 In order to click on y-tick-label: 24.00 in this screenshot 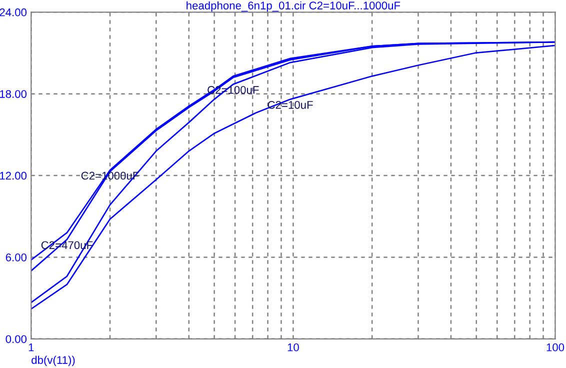, I will do `click(13, 12)`.